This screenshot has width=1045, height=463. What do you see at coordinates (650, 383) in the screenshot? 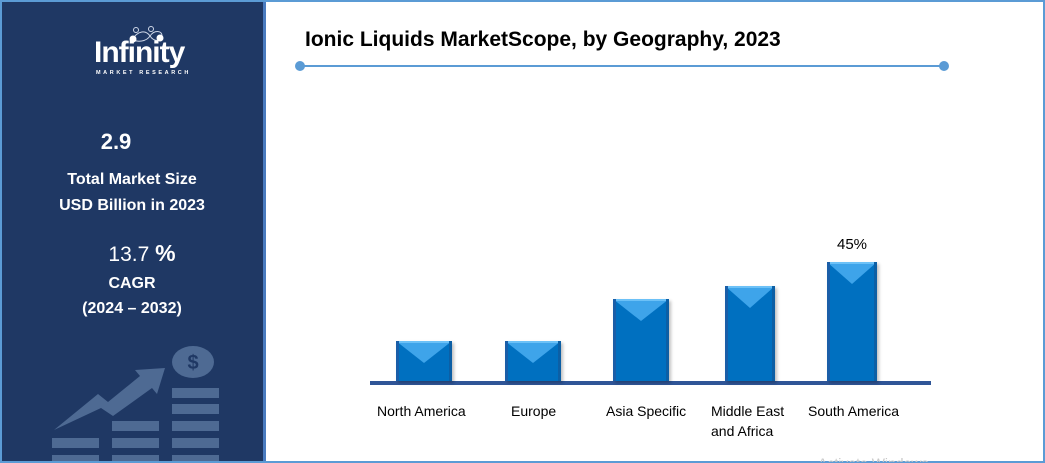
I see `x-axis-line` at bounding box center [650, 383].